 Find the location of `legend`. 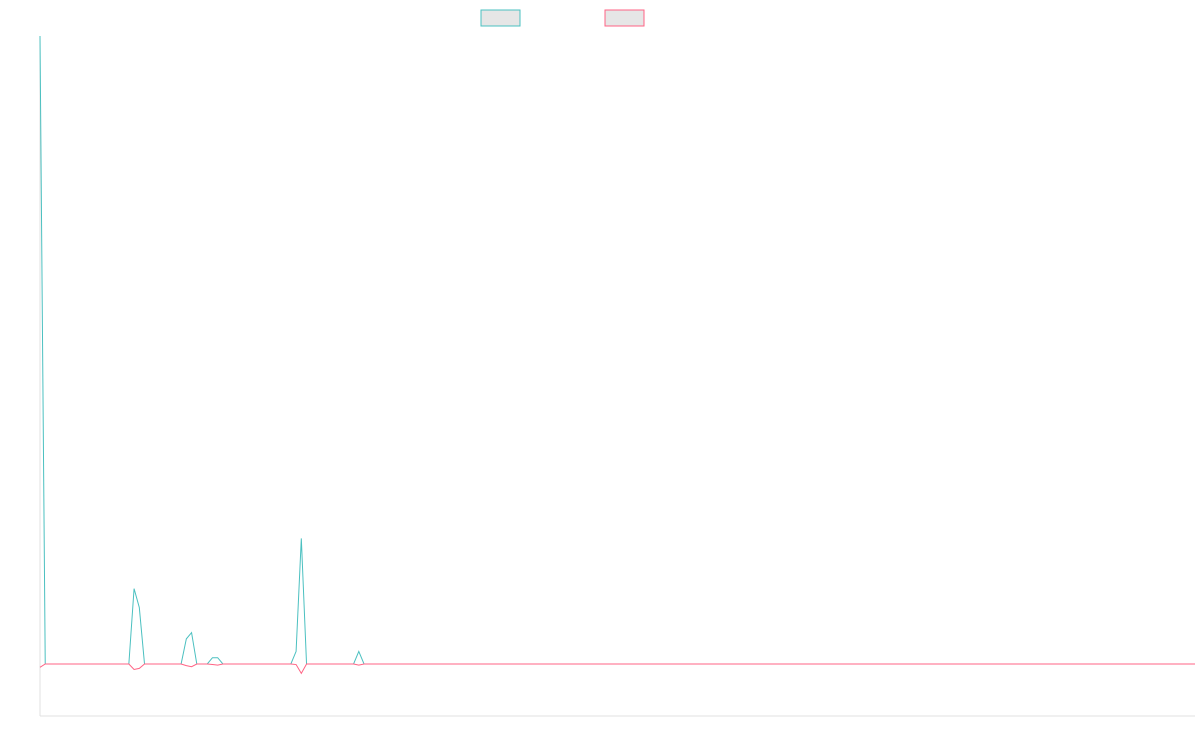

legend is located at coordinates (562, 18).